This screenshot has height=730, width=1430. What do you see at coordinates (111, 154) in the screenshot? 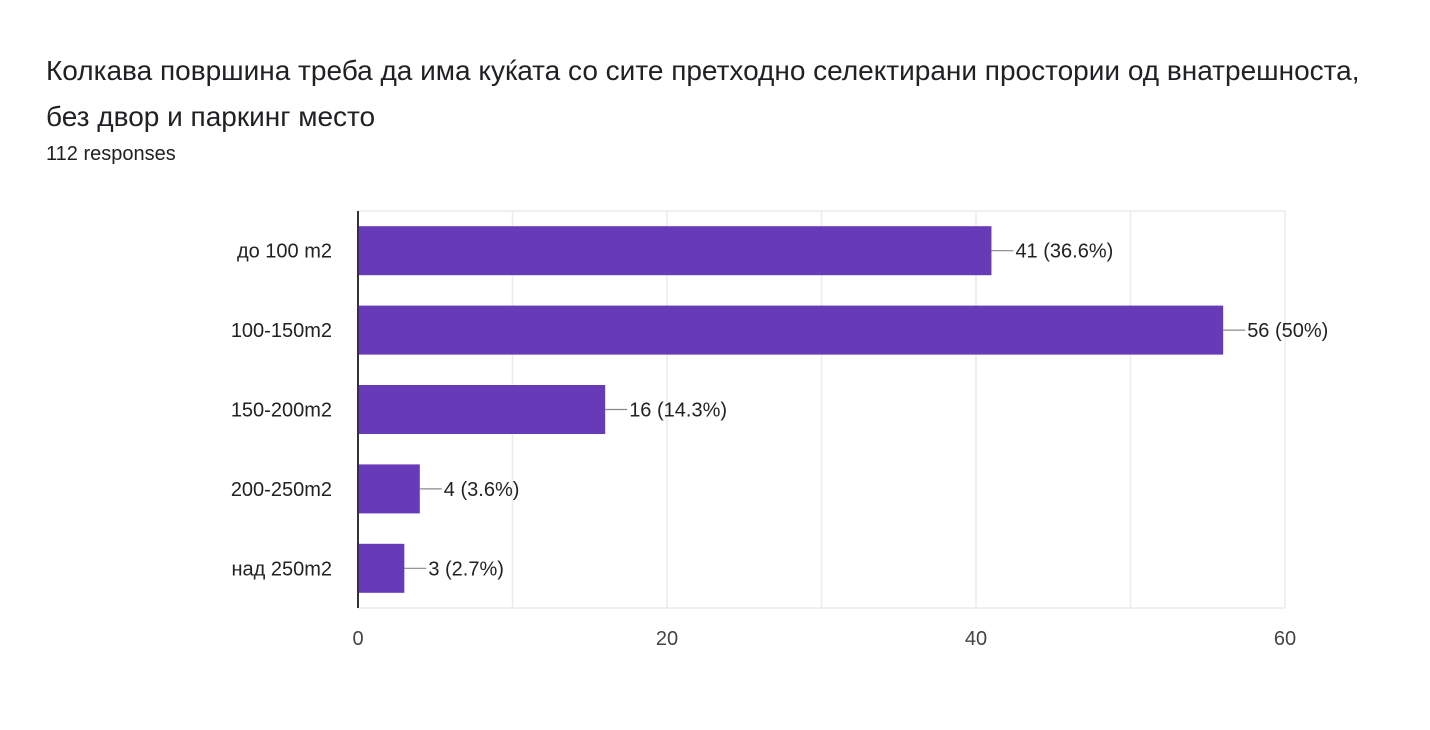
I see `response-count: 112 responses` at bounding box center [111, 154].